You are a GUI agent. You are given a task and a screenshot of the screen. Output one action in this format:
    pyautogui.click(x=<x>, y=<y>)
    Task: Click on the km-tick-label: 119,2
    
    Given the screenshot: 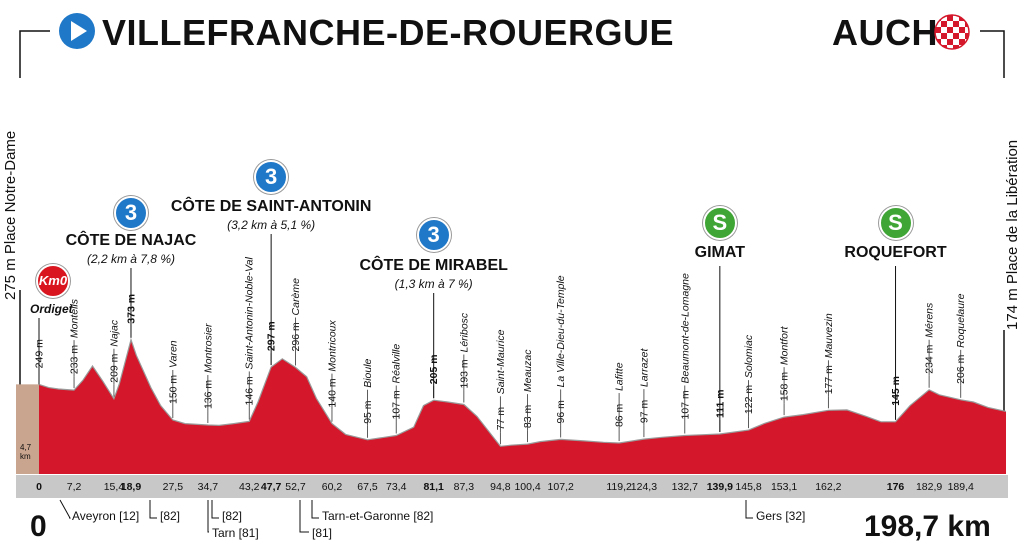 What is the action you would take?
    pyautogui.click(x=619, y=487)
    